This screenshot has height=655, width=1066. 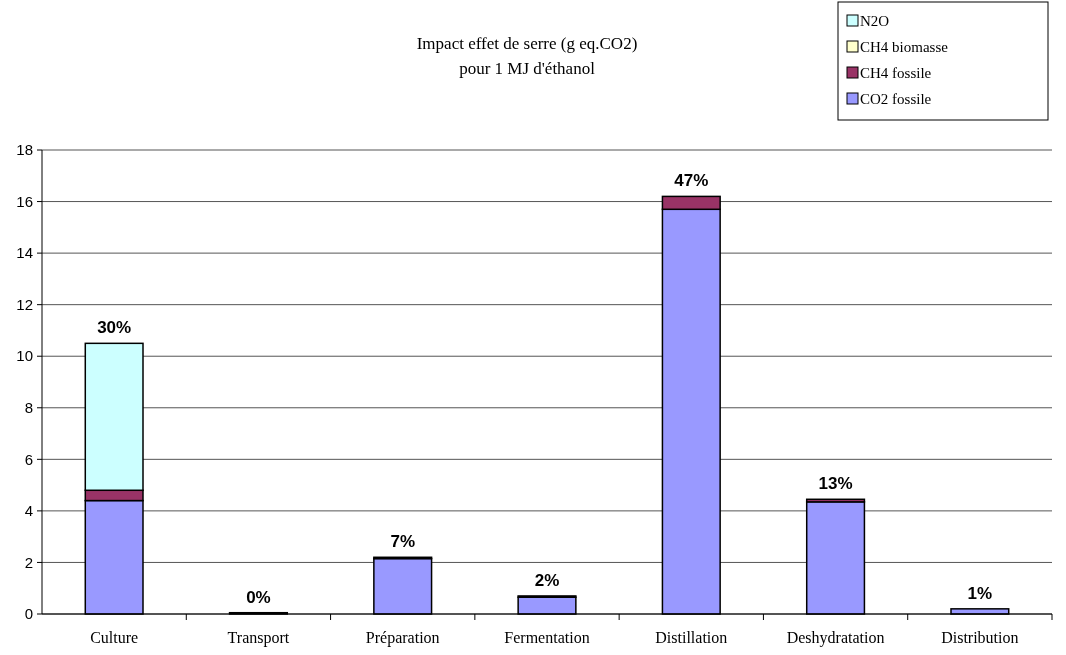 What do you see at coordinates (402, 638) in the screenshot?
I see `x-tick-label: Préparation` at bounding box center [402, 638].